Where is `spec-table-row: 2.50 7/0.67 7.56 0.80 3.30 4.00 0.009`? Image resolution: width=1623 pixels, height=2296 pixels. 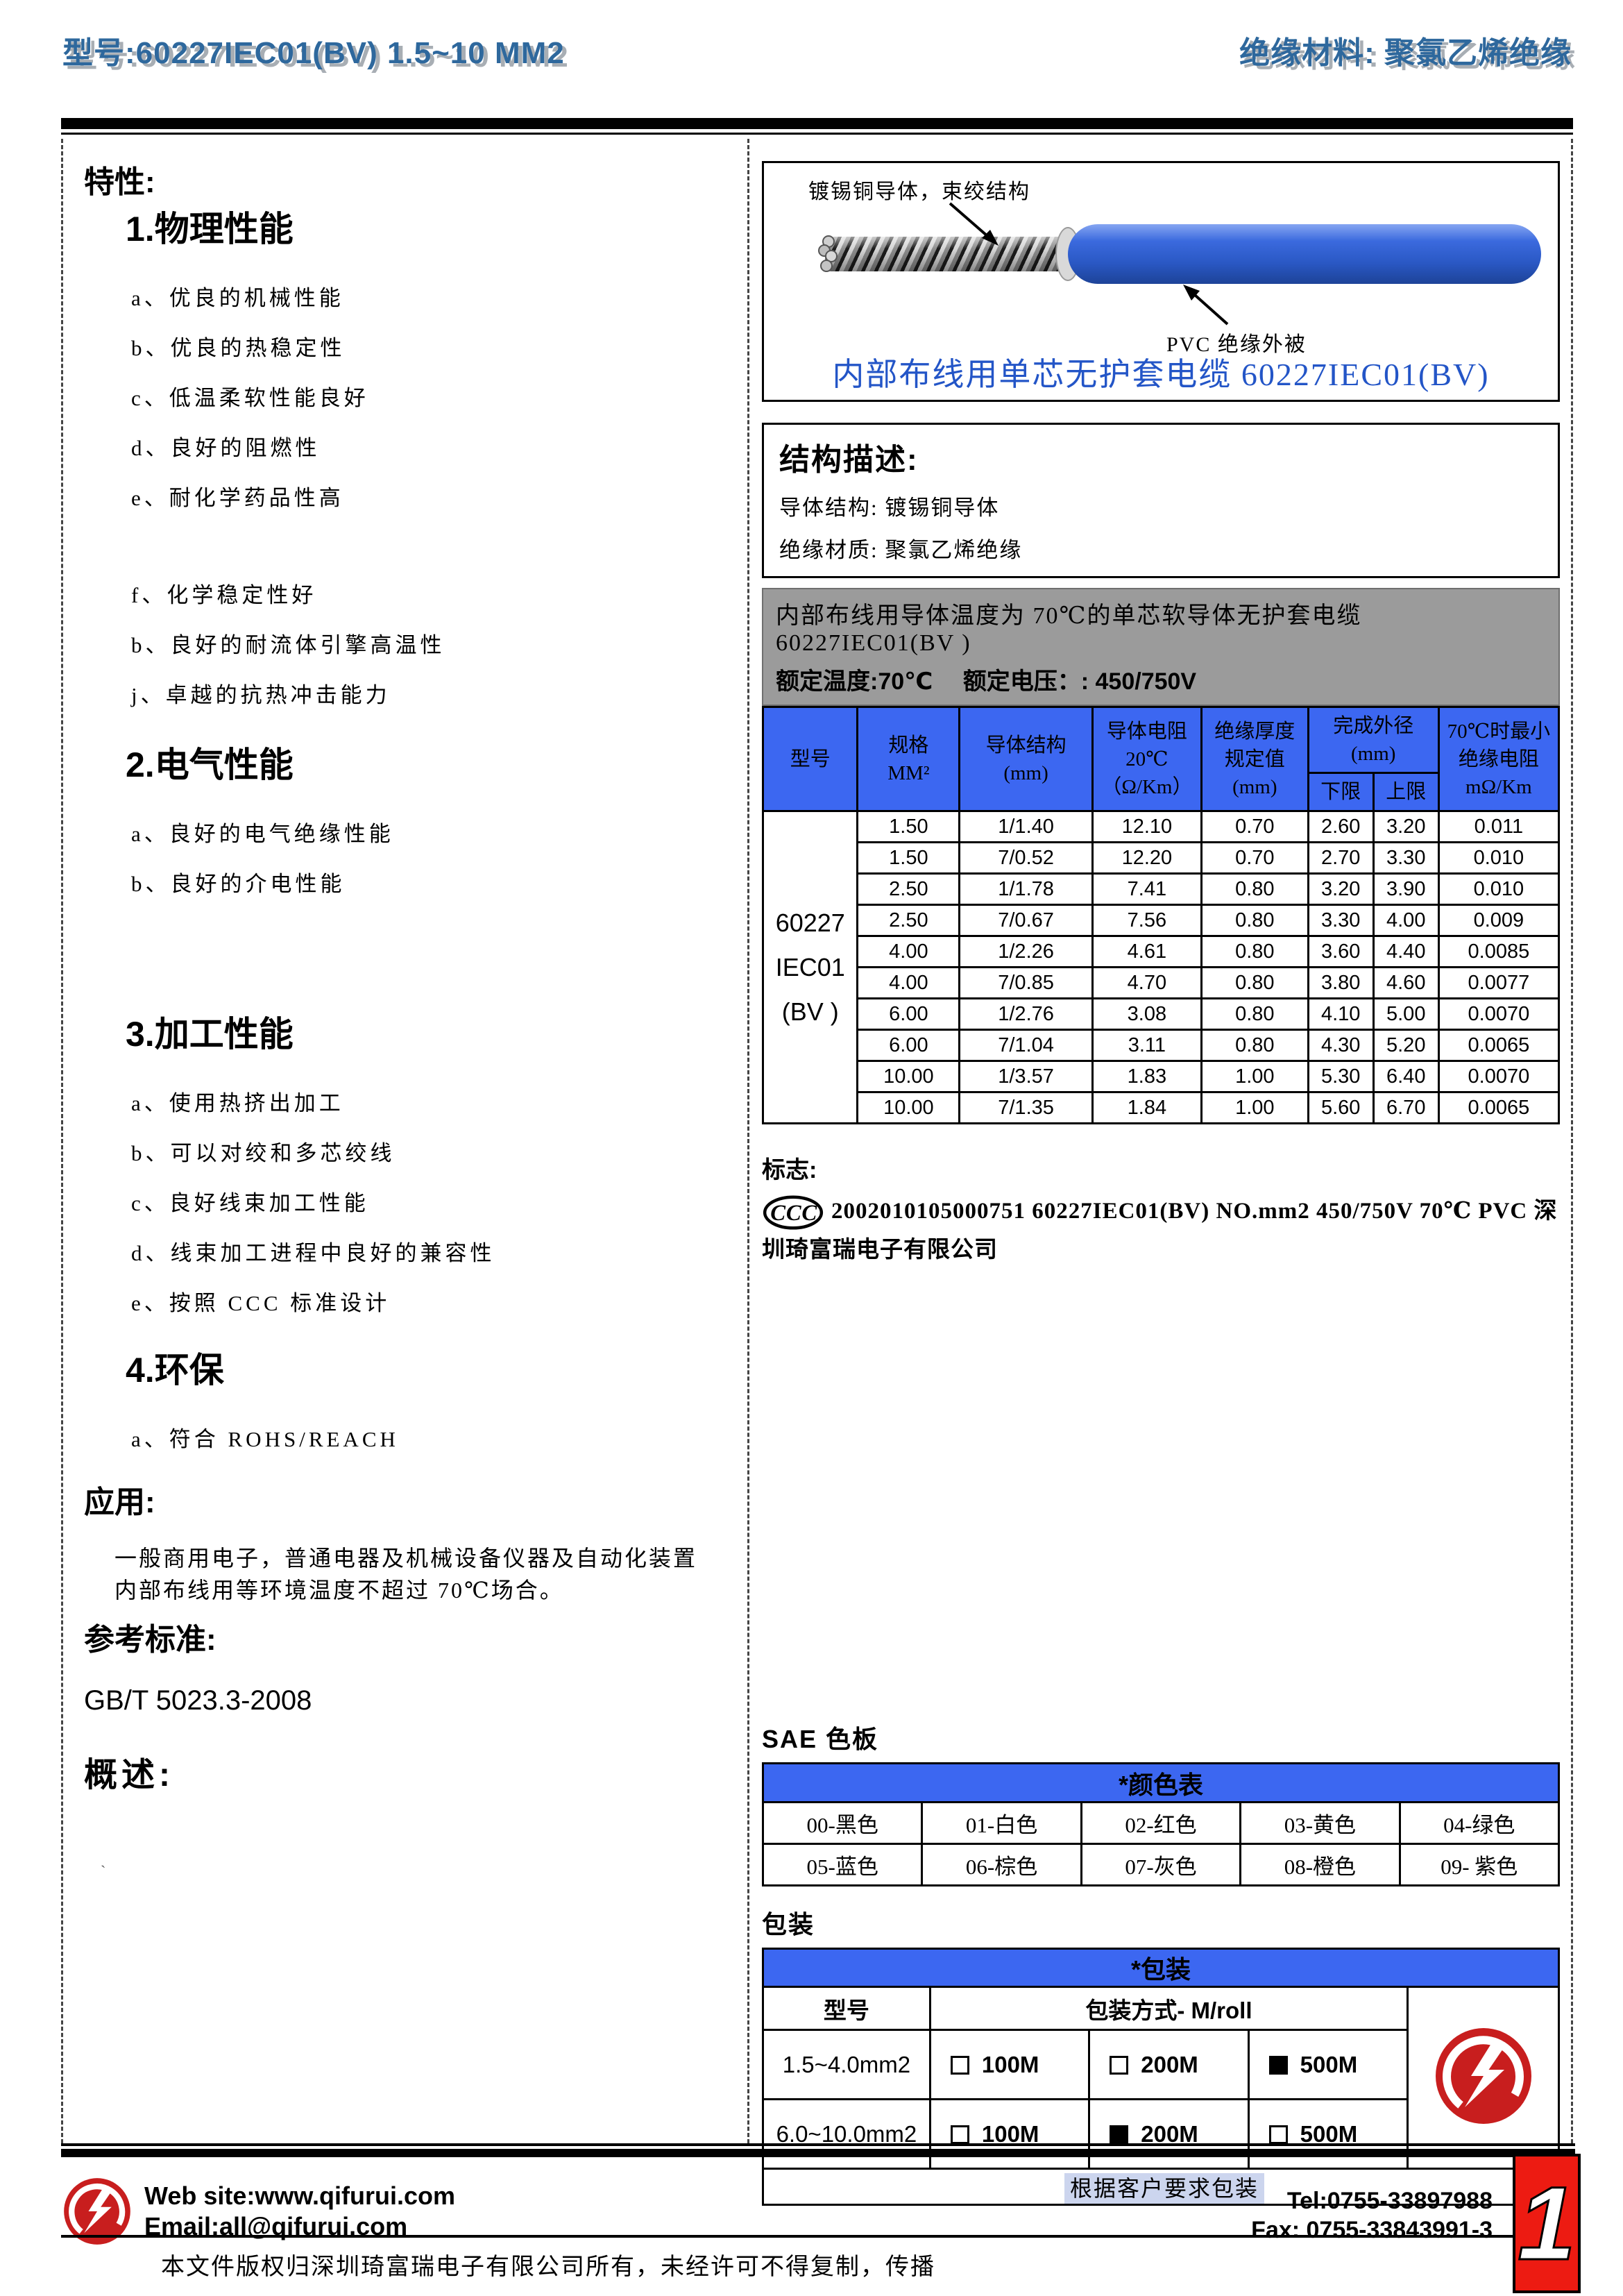 spec-table-row: 2.50 7/0.67 7.56 0.80 3.30 4.00 0.009 is located at coordinates (1162, 920).